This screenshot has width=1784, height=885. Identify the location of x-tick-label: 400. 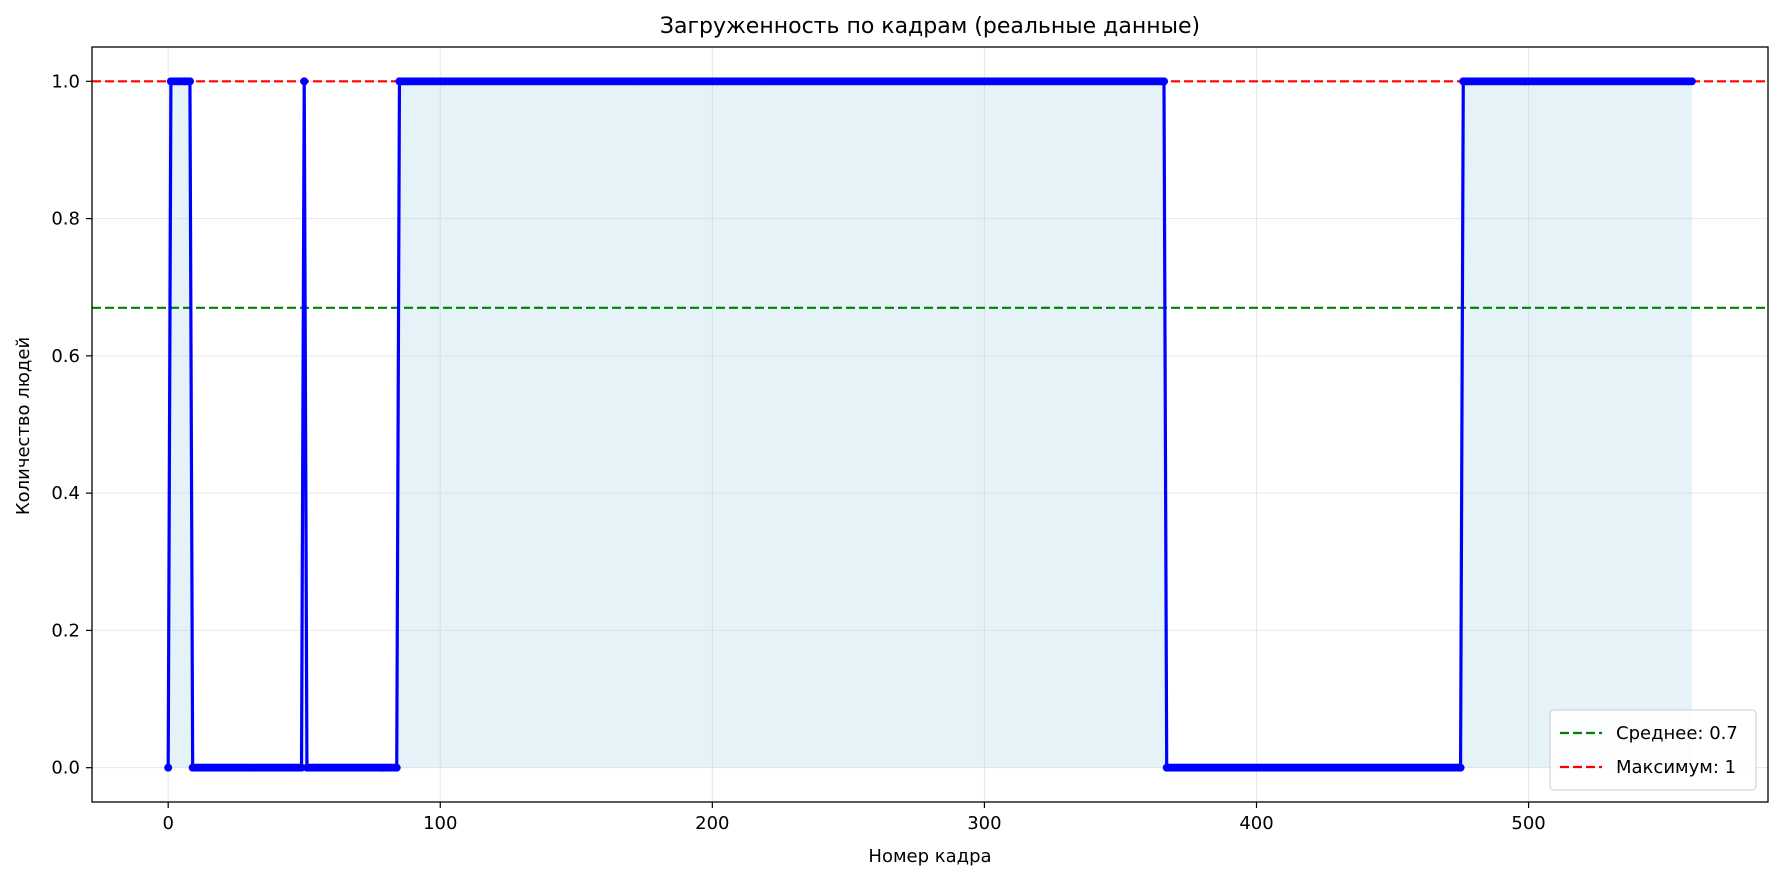
(1256, 823).